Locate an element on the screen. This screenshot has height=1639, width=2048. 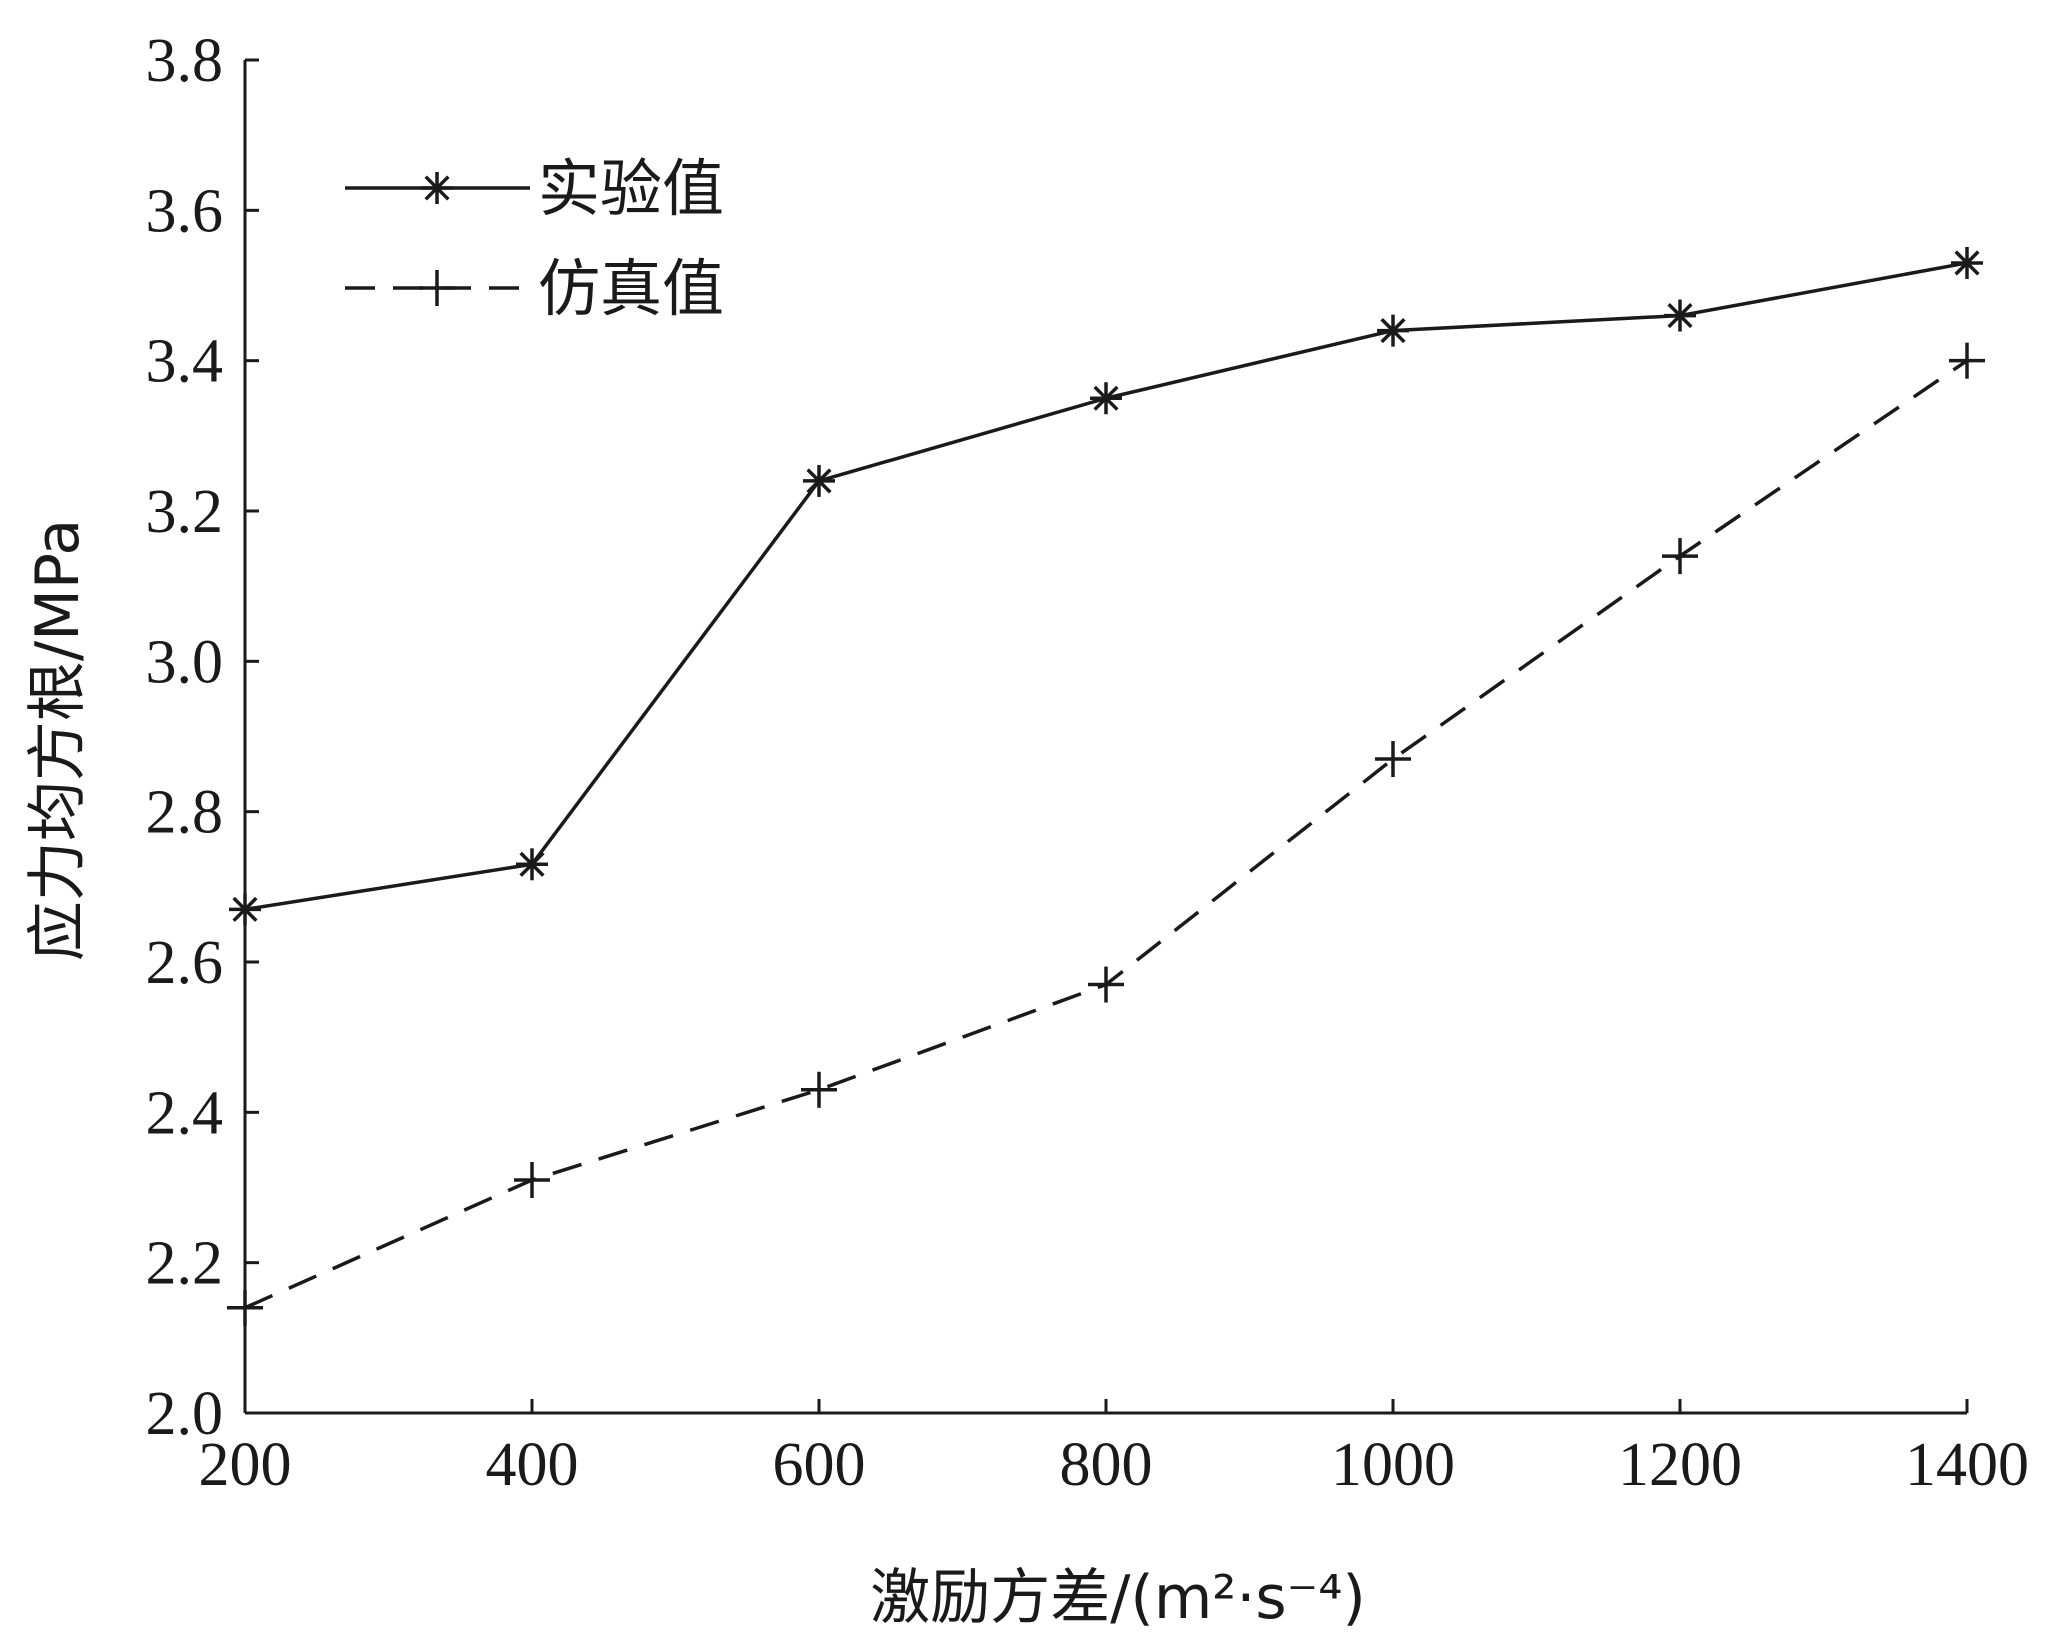
legend-label: 仿真值 is located at coordinates (631, 288).